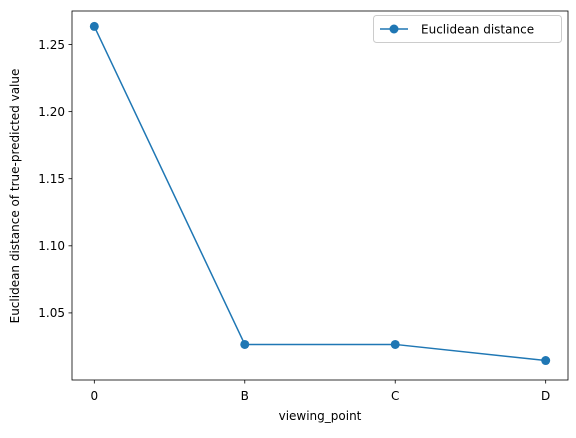 The height and width of the screenshot is (438, 576). I want to click on x-tick-label: B, so click(245, 396).